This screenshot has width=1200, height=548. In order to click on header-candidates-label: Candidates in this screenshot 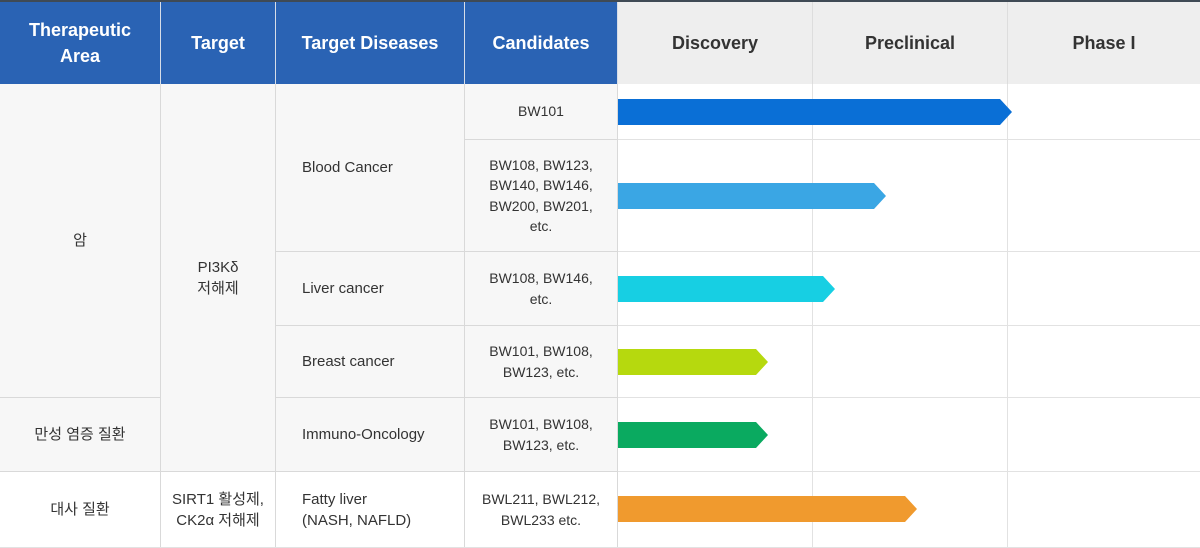, I will do `click(541, 42)`.